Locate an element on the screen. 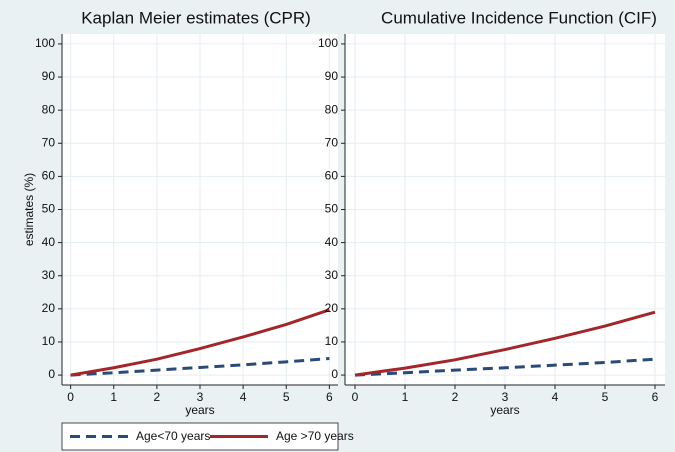  chart-title: Kaplan Meier estimates (CPR) is located at coordinates (196, 17).